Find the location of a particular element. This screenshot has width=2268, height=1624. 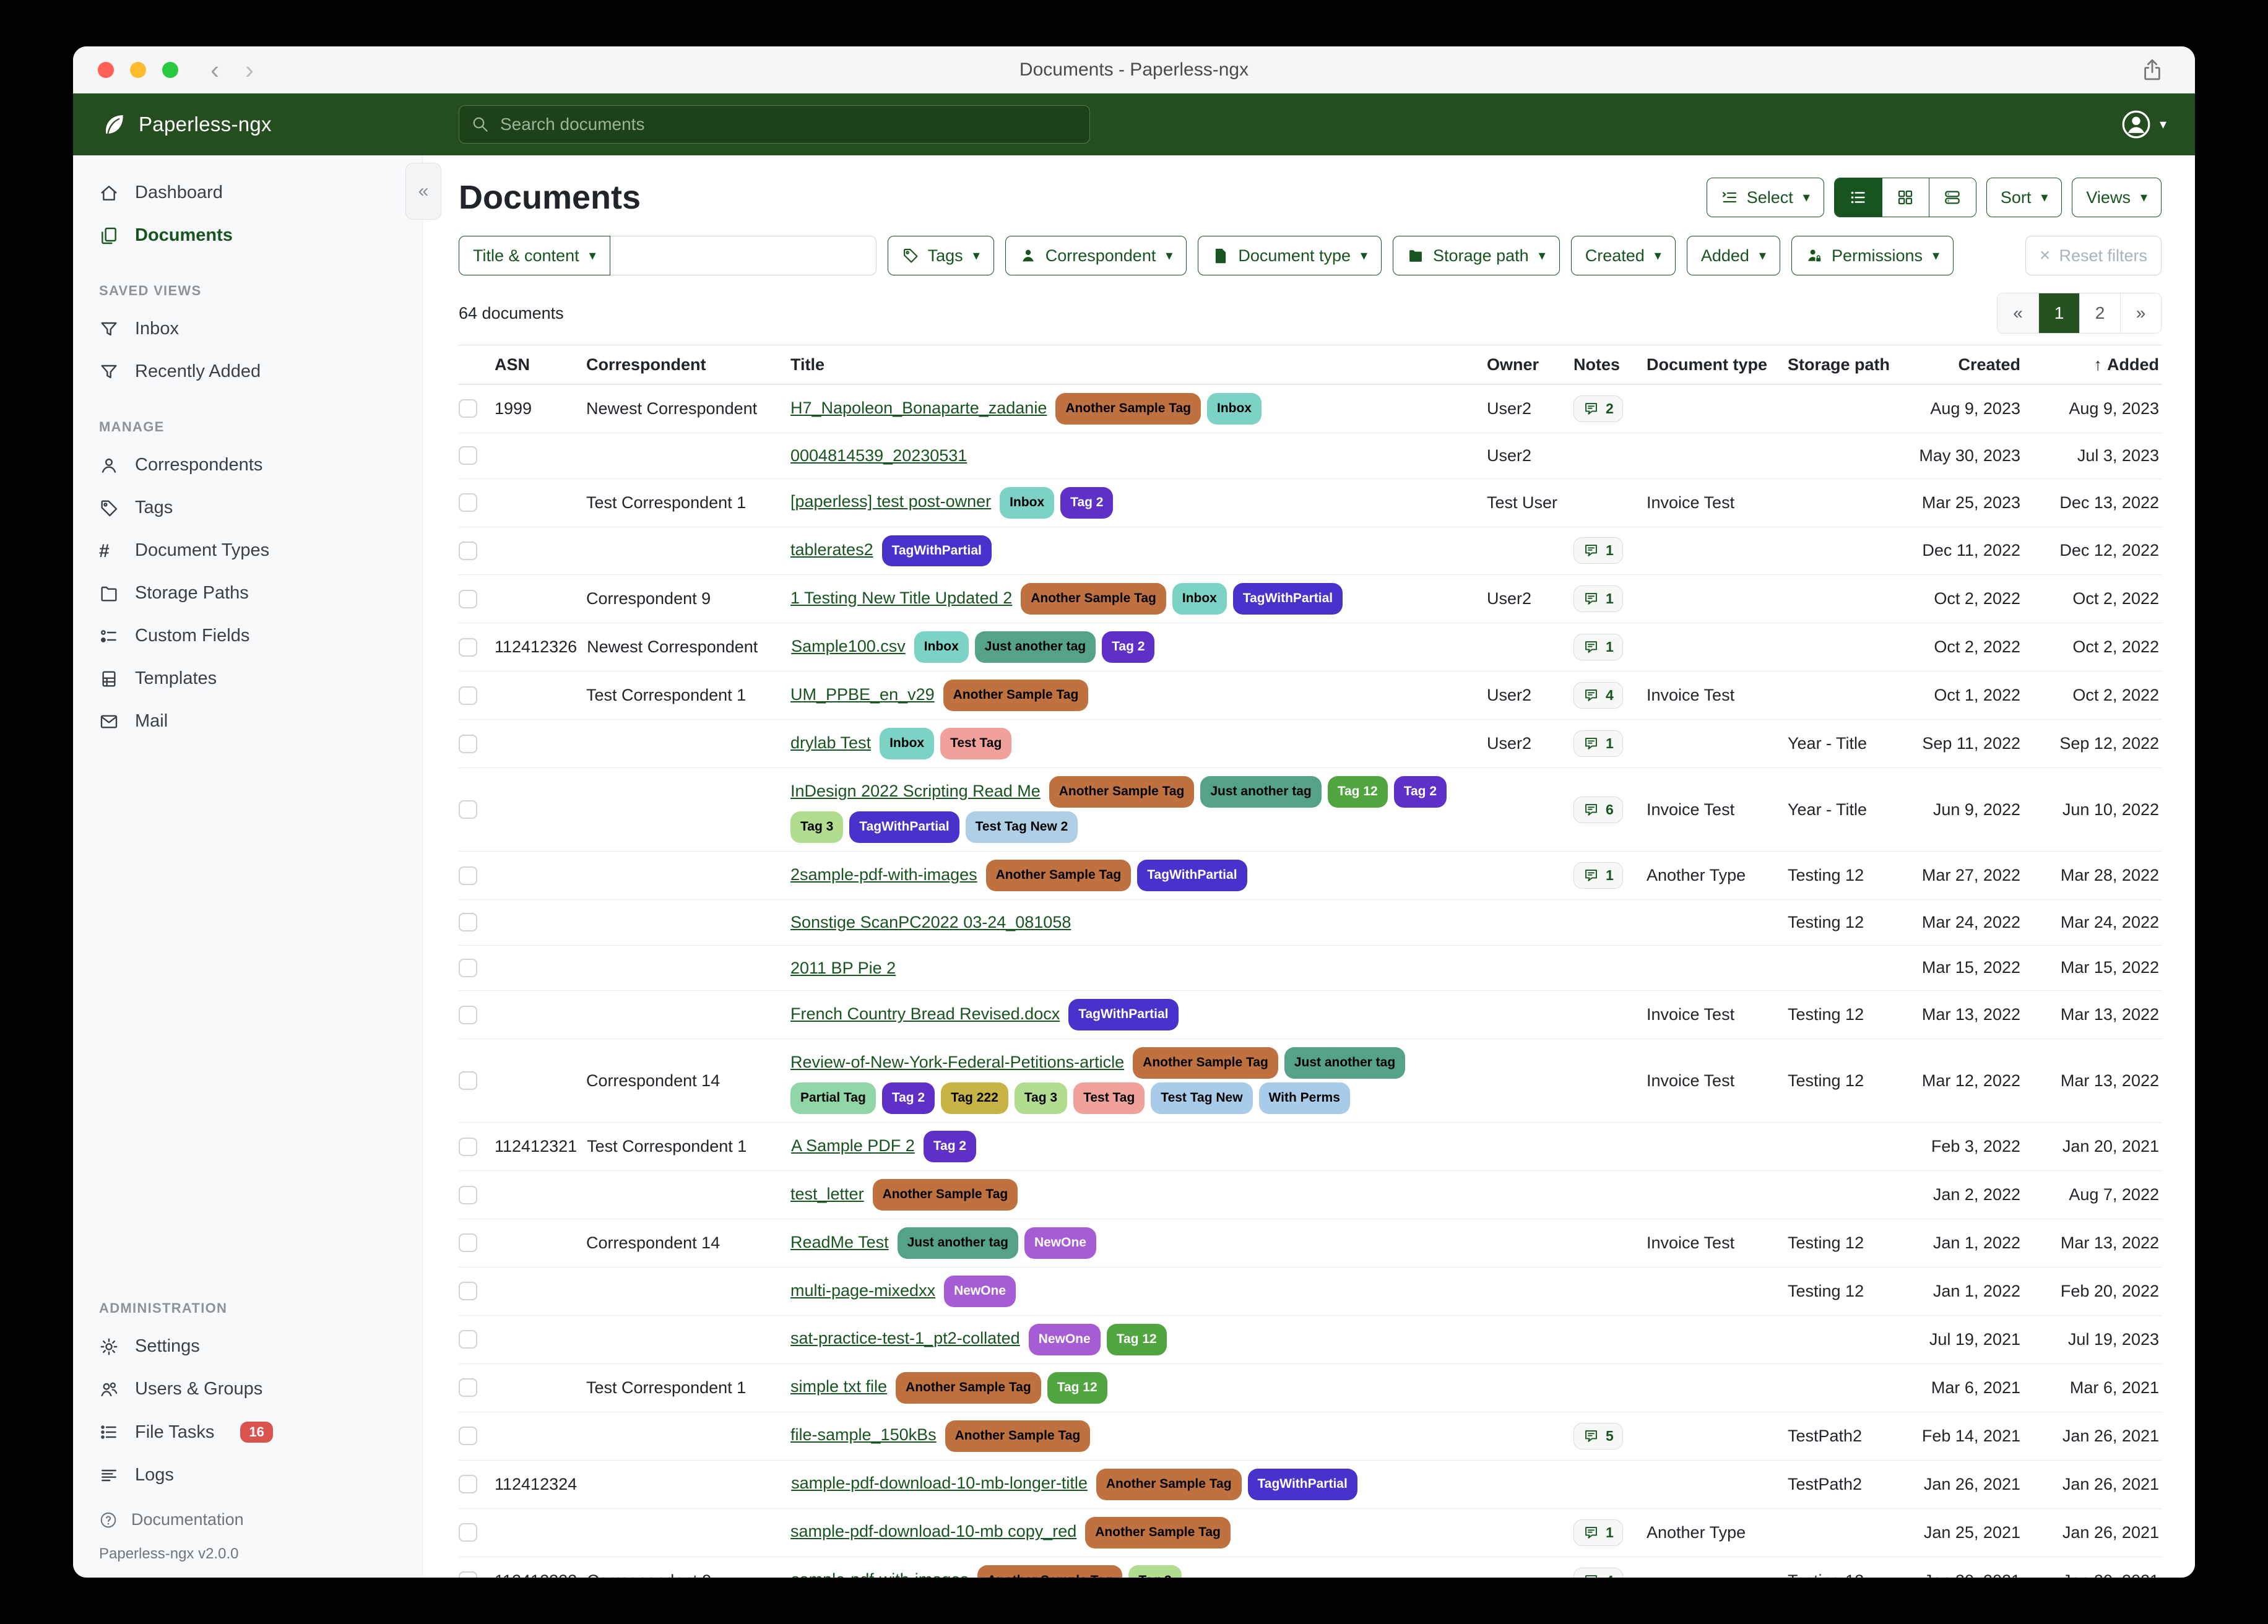

forward-icon: › is located at coordinates (249, 69).